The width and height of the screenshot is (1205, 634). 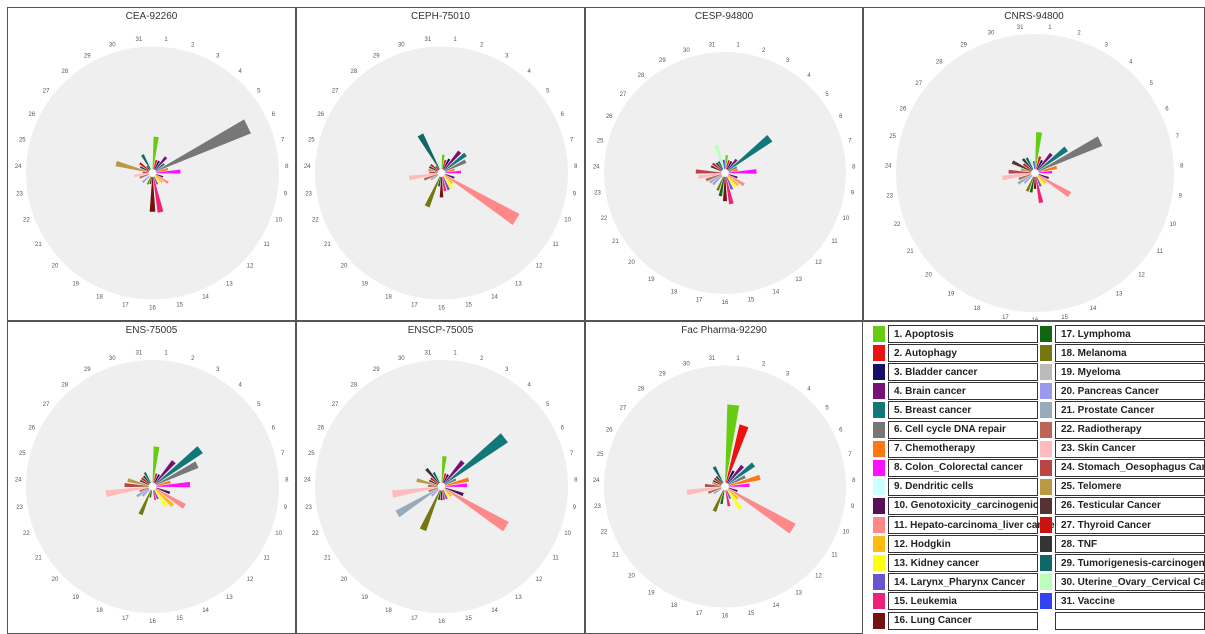 What do you see at coordinates (976, 525) in the screenshot?
I see `legend-label: 11. Hepato-carcinoma_liver cancer` at bounding box center [976, 525].